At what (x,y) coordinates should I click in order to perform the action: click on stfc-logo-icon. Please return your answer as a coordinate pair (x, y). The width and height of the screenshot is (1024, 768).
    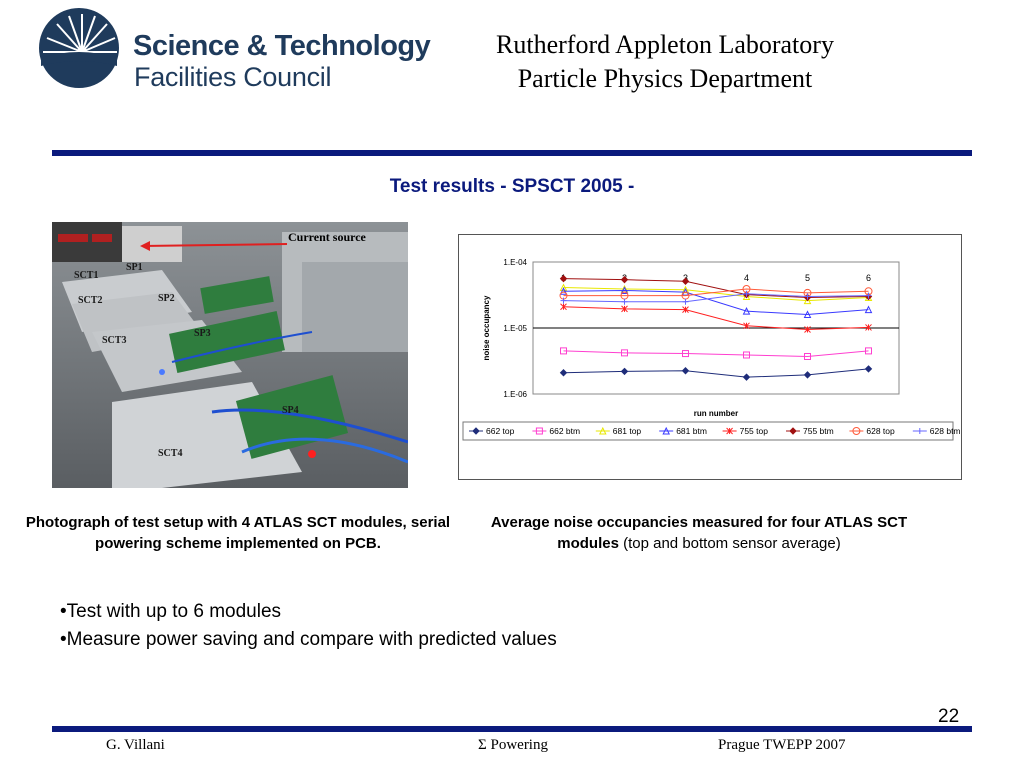
    Looking at the image, I should click on (79, 48).